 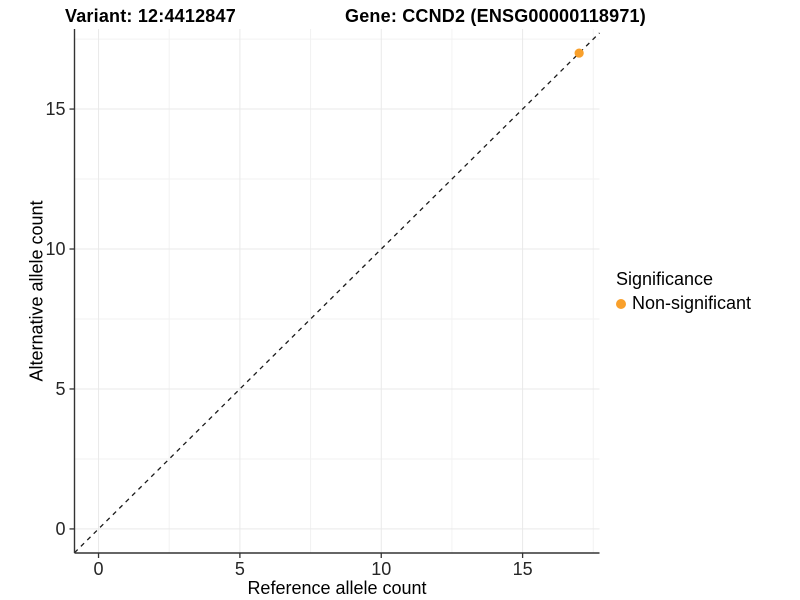 I want to click on legend-item: Non-significant, so click(x=683, y=303).